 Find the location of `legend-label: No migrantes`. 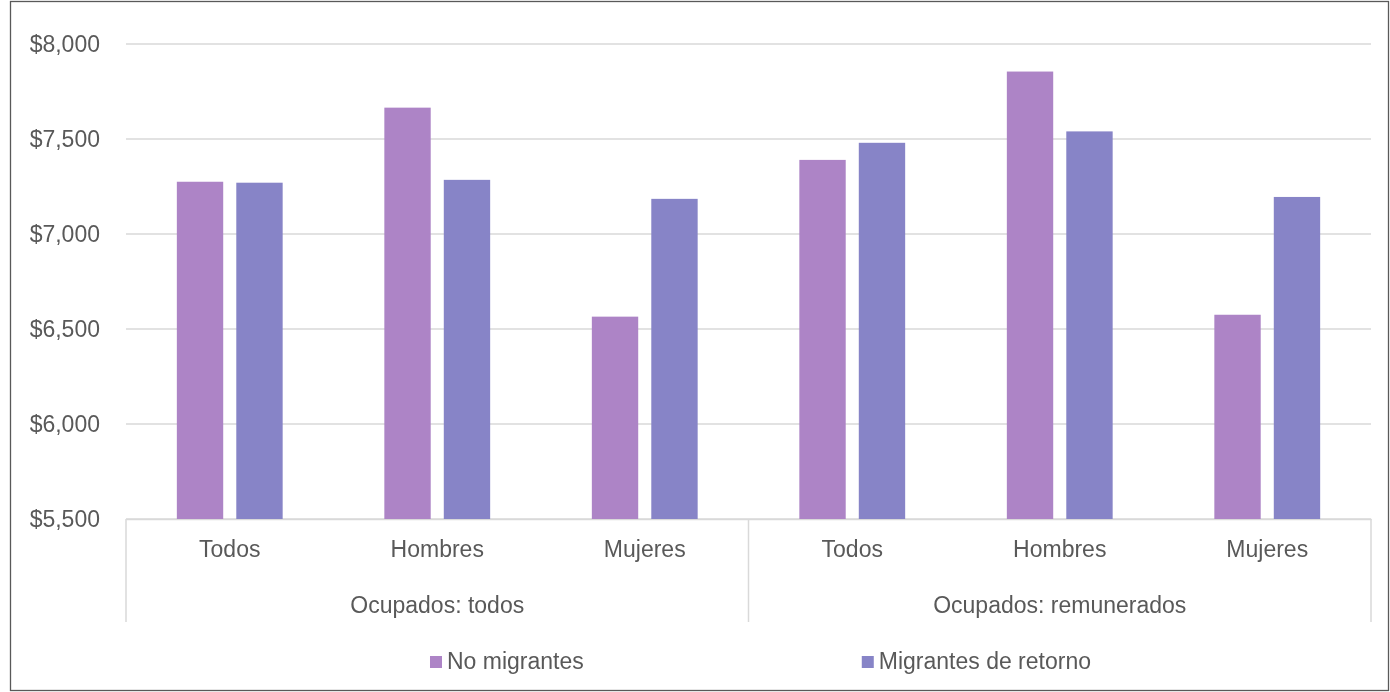

legend-label: No migrantes is located at coordinates (515, 661).